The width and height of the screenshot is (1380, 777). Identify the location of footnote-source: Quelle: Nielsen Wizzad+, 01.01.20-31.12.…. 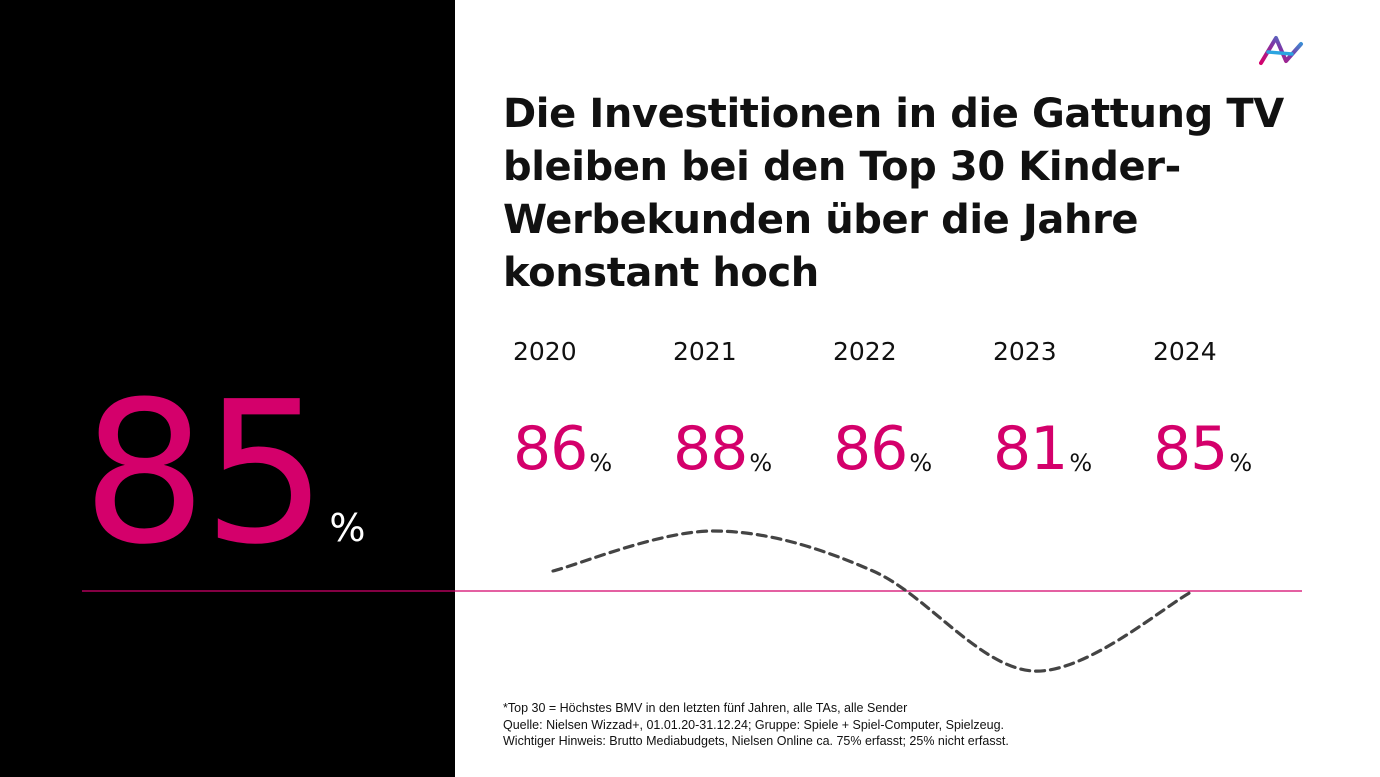
(753, 724).